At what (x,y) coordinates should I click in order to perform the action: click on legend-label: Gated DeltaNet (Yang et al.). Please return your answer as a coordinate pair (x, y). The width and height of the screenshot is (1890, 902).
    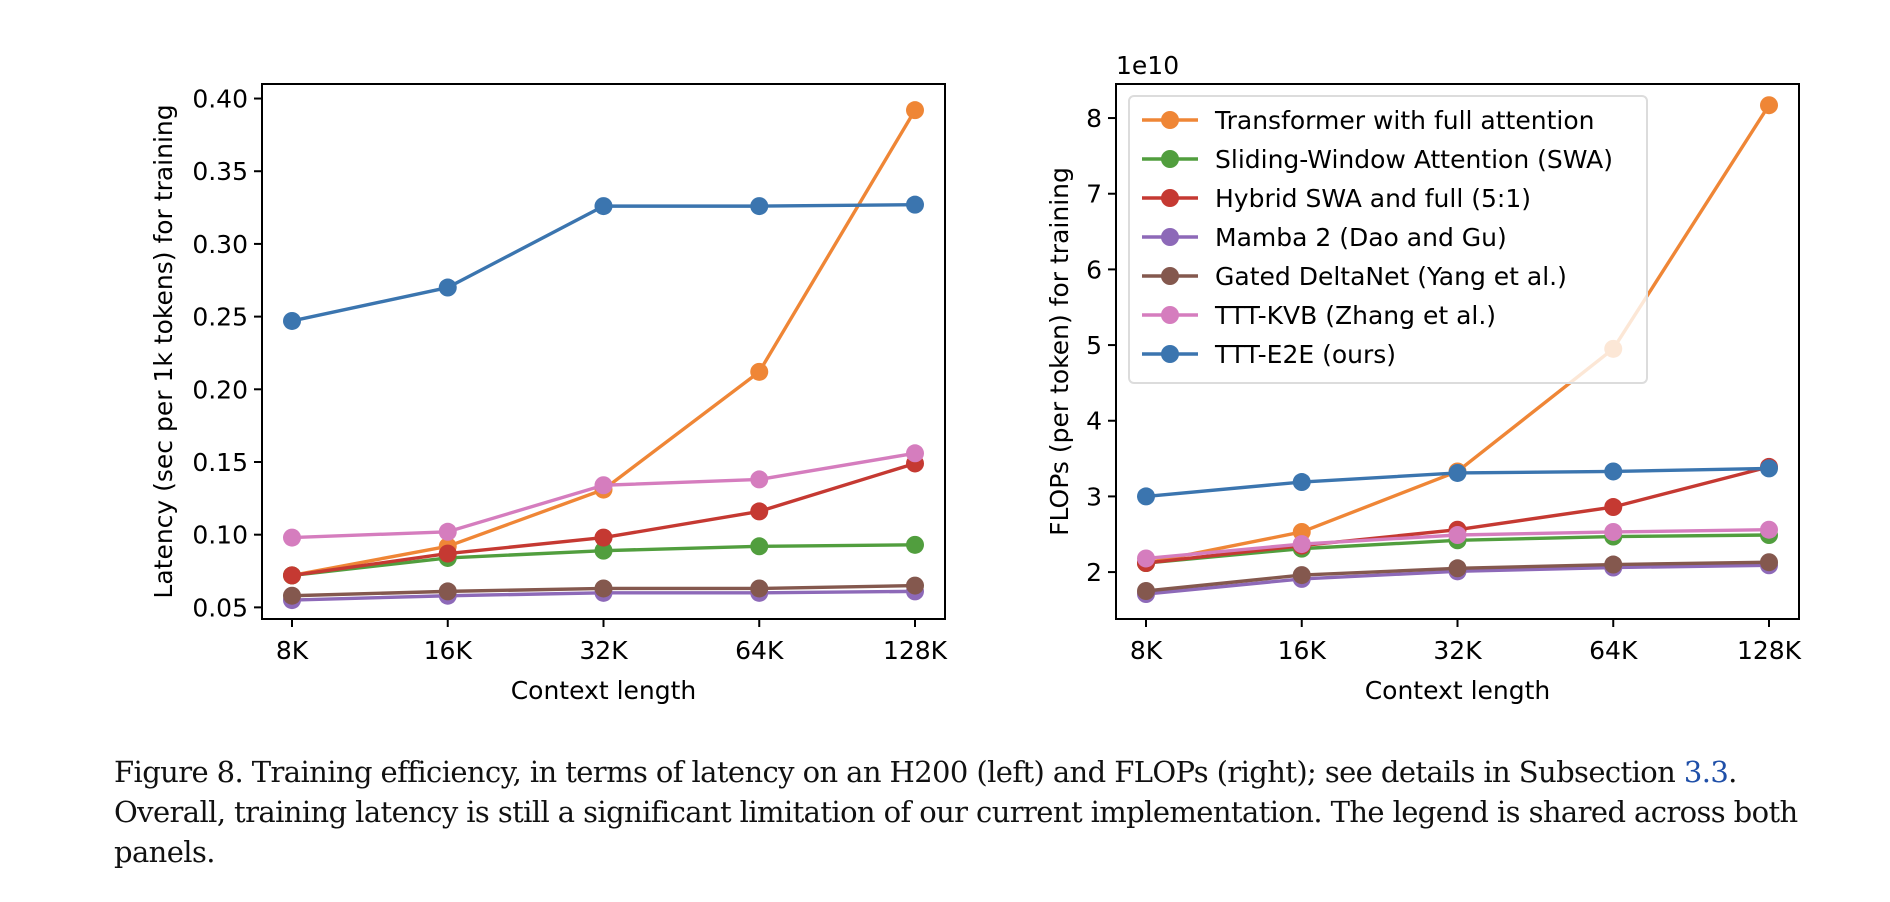
    Looking at the image, I should click on (1391, 276).